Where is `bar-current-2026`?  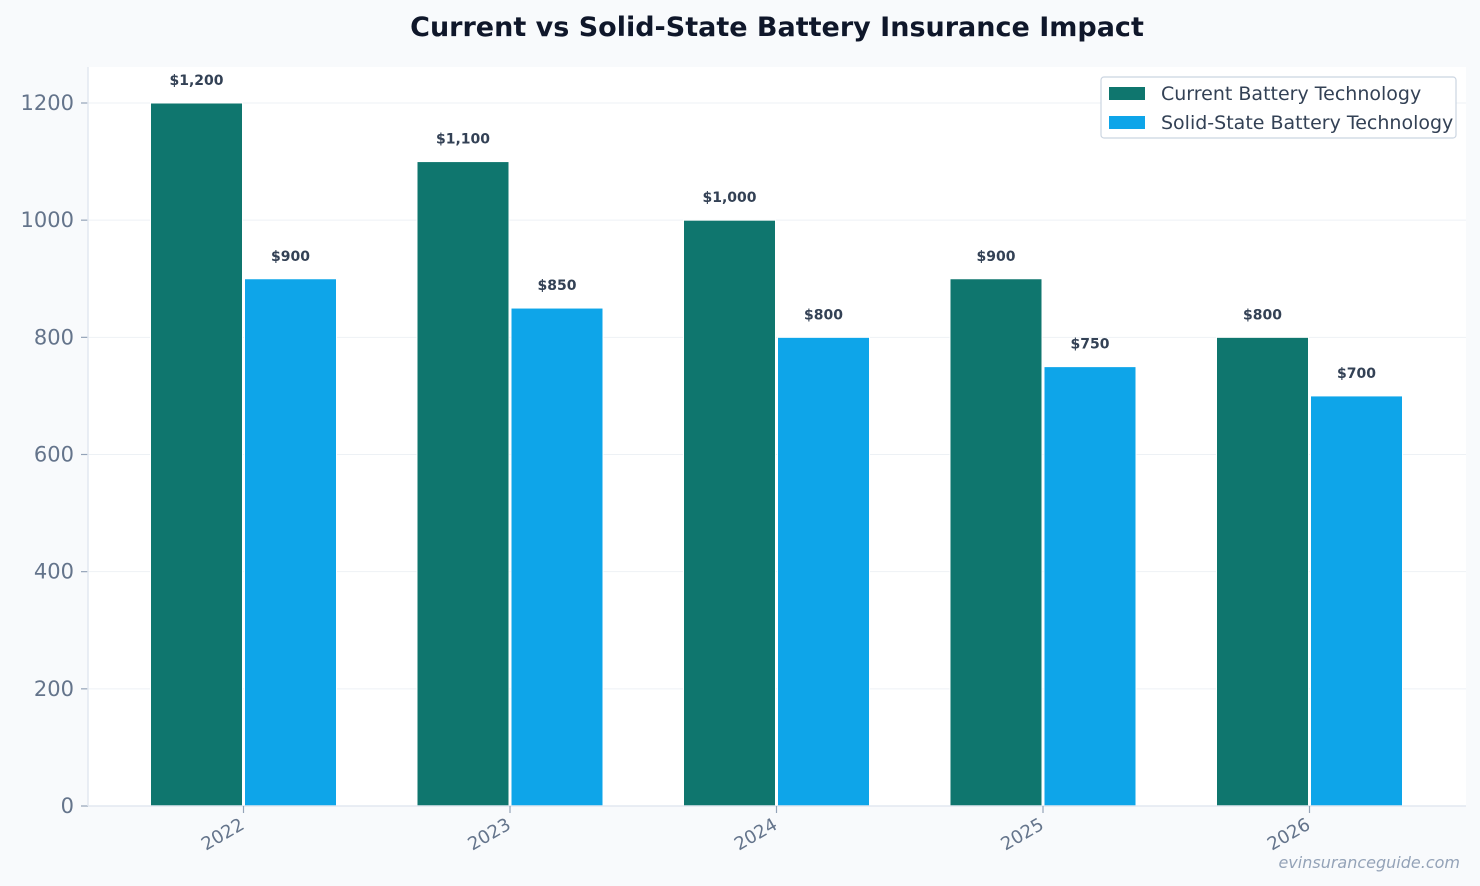 bar-current-2026 is located at coordinates (1262, 571).